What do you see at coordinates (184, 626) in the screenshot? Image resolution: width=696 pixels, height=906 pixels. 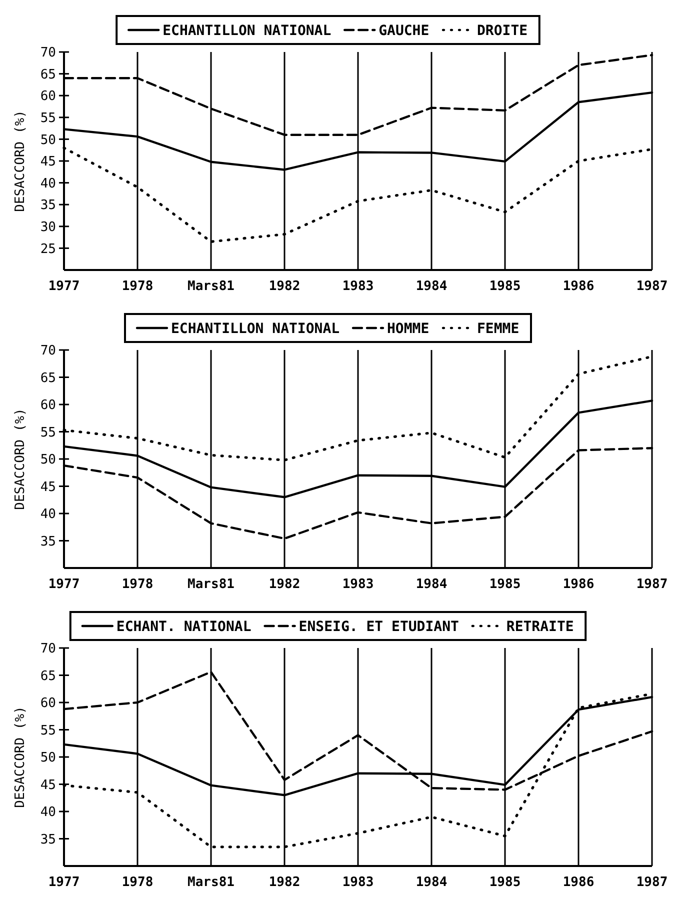 I see `legend-label: ECHANT. NATIONAL` at bounding box center [184, 626].